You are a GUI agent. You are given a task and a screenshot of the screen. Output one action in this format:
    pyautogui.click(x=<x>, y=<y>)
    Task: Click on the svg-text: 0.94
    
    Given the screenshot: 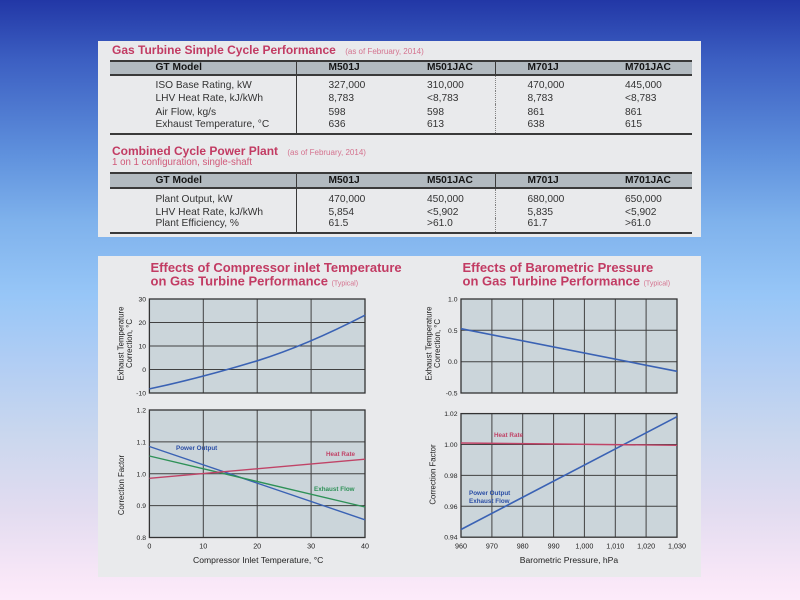 What is the action you would take?
    pyautogui.click(x=450, y=537)
    